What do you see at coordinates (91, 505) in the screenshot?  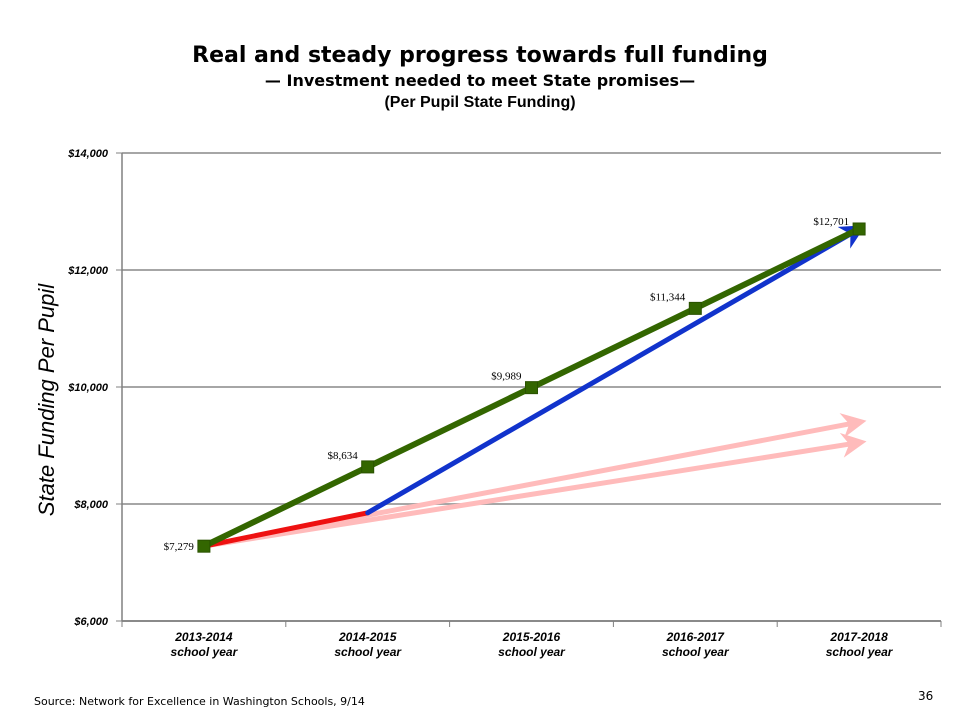 I see `y-tick-label: $8,000` at bounding box center [91, 505].